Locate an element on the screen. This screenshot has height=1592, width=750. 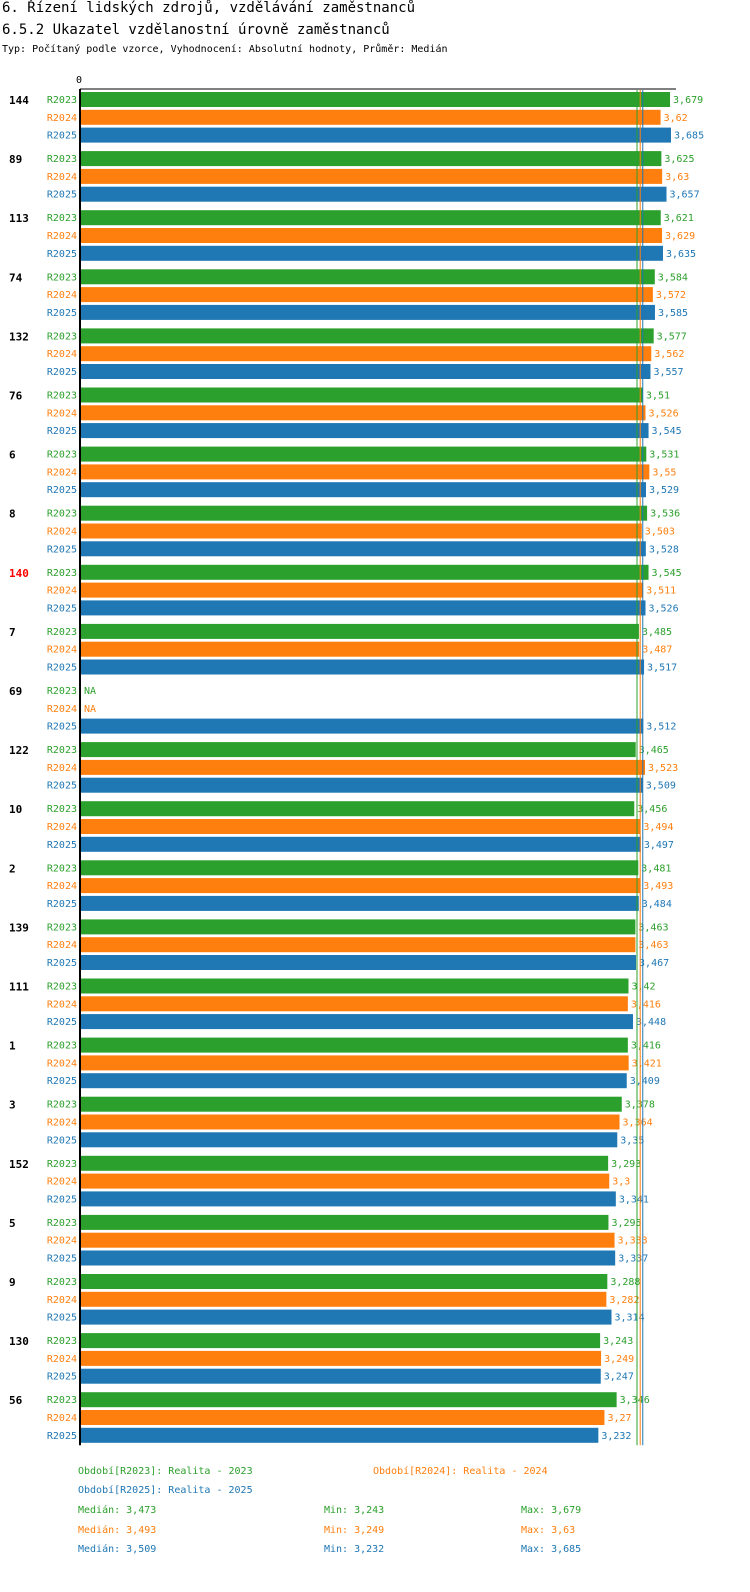
value-label: 3,288 is located at coordinates (625, 1282).